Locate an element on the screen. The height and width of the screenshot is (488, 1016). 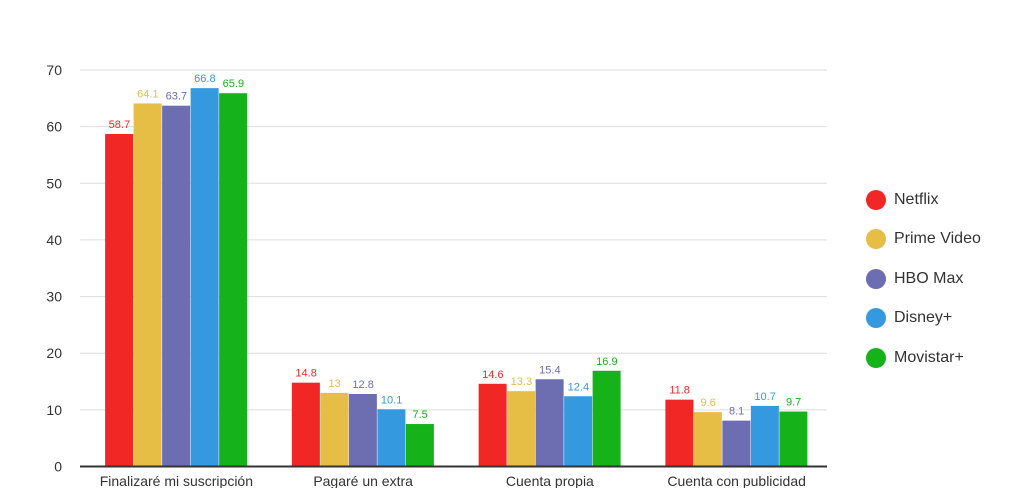
legend-item: Prime Video is located at coordinates (941, 240).